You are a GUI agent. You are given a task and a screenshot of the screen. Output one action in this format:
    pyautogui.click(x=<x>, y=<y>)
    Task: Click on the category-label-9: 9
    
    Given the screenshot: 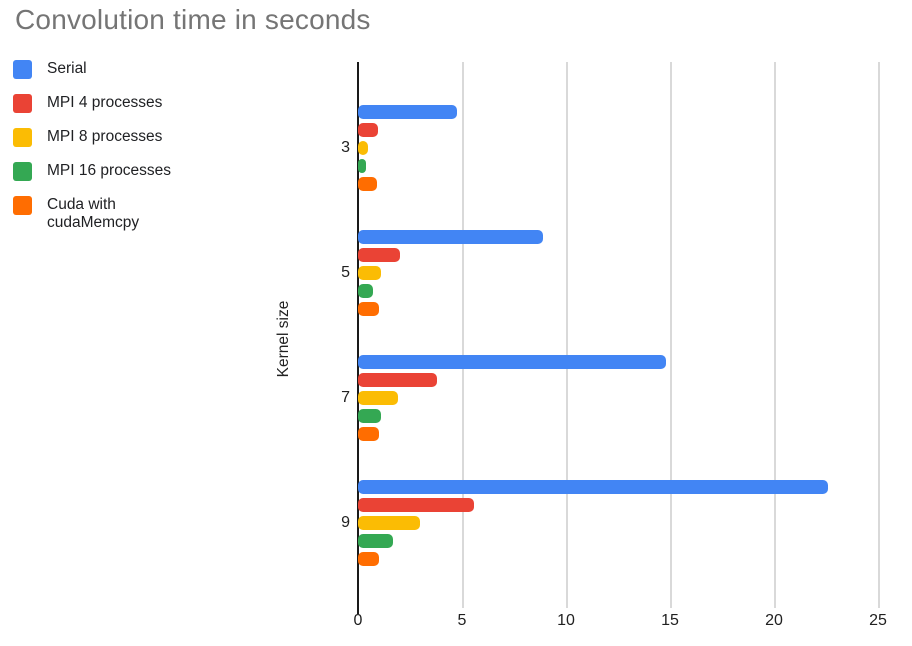 What is the action you would take?
    pyautogui.click(x=345, y=522)
    